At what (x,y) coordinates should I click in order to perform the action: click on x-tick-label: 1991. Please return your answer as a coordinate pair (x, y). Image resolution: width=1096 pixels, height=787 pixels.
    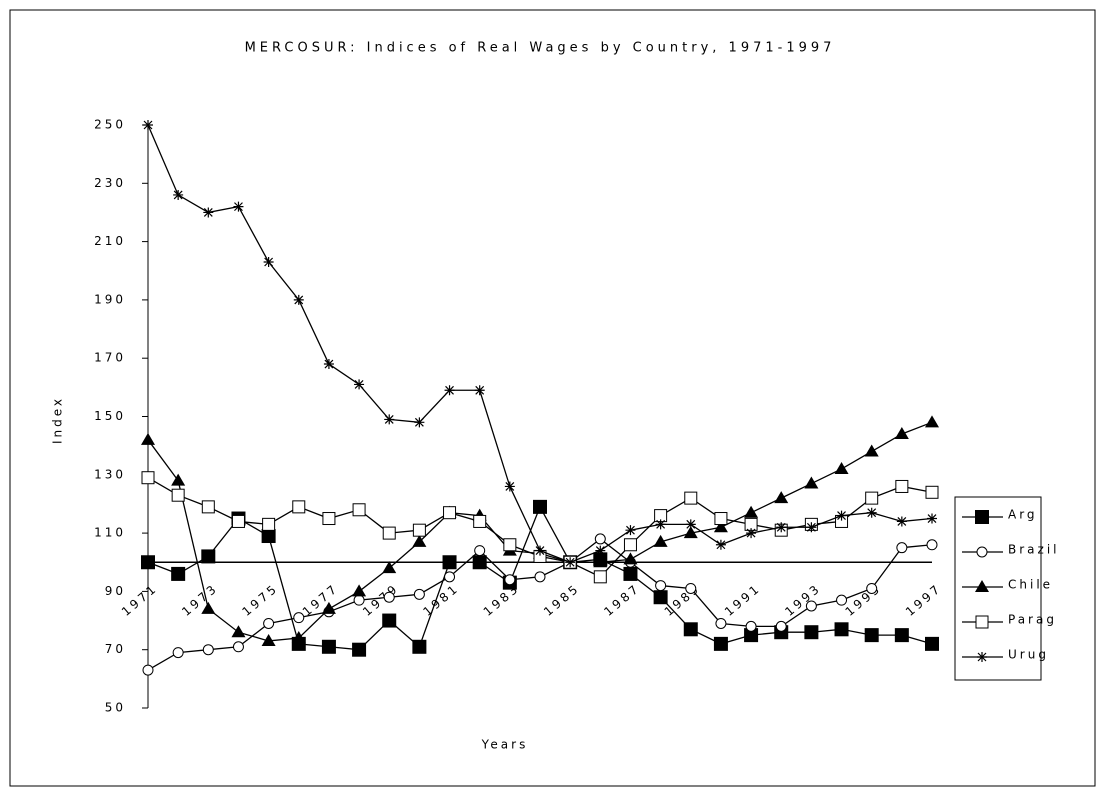
    Looking at the image, I should click on (743, 600).